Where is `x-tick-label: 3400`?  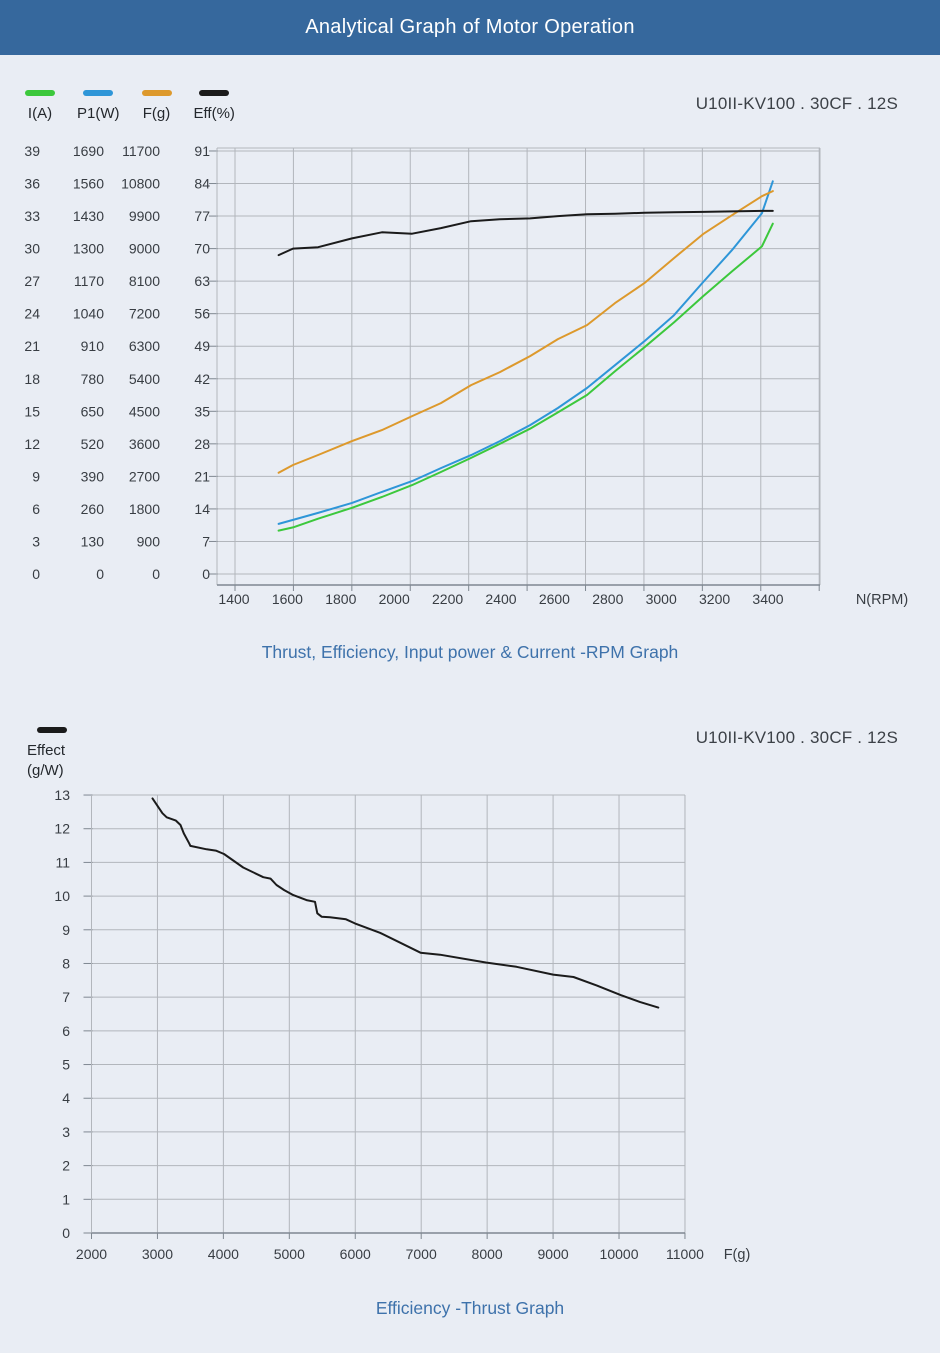 x-tick-label: 3400 is located at coordinates (767, 599).